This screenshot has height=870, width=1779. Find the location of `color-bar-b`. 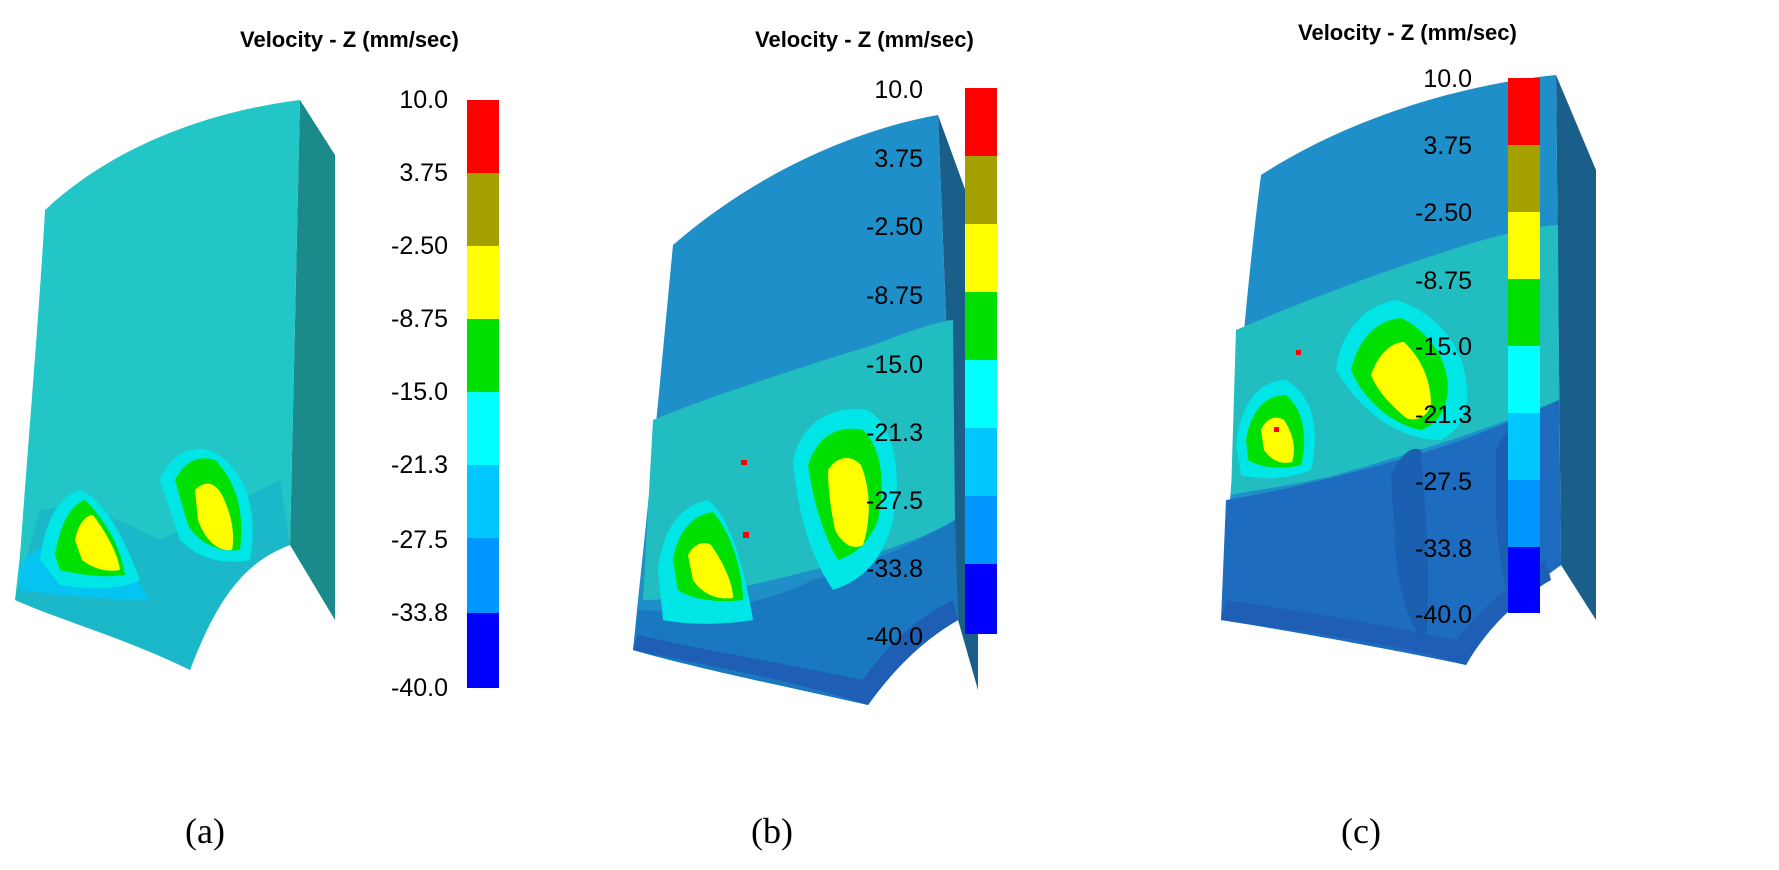

color-bar-b is located at coordinates (981, 361).